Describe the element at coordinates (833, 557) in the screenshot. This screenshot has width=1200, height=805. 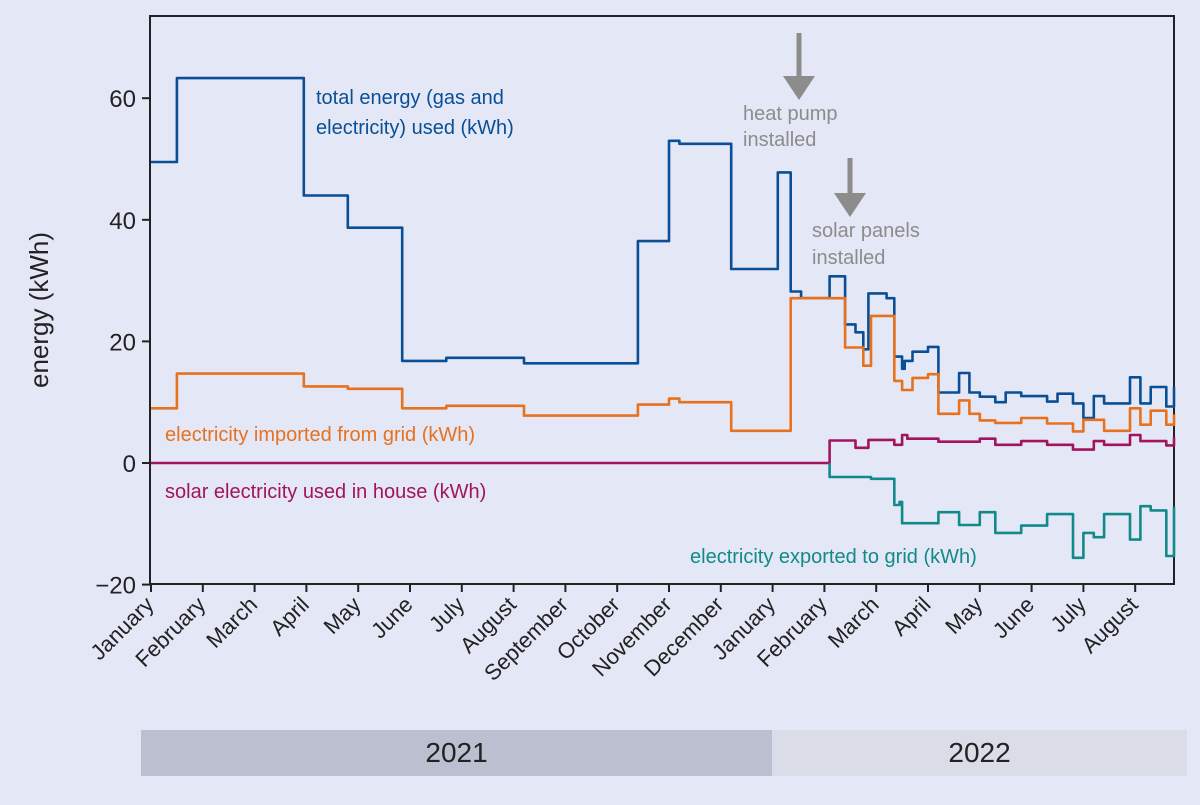
I see `label-exported: electricity exported to grid (kWh)` at that location.